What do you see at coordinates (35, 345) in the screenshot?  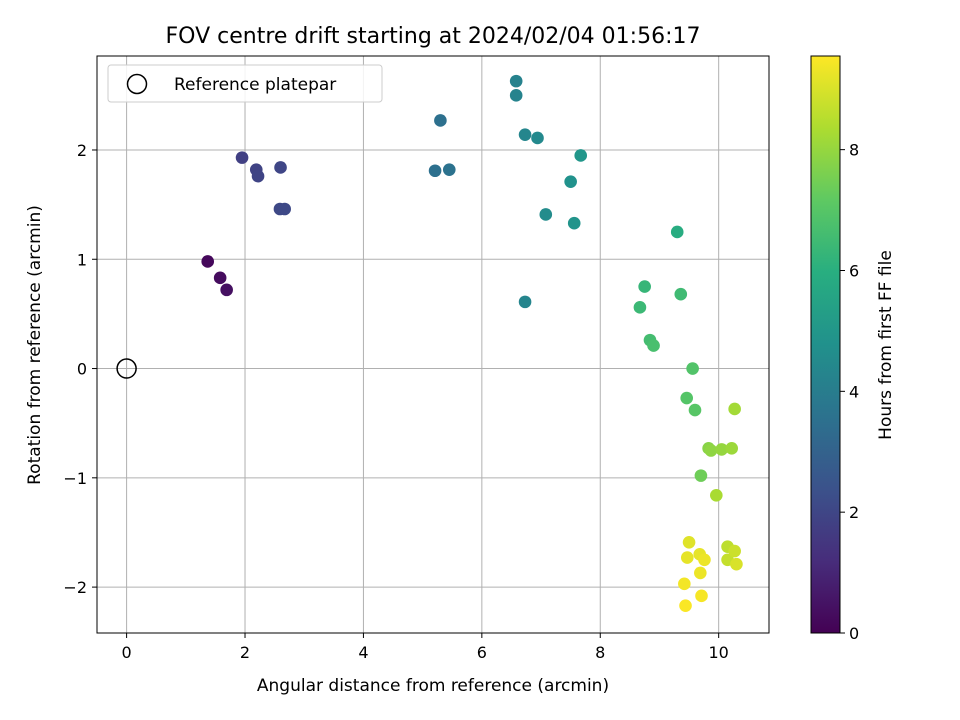 I see `y-axis-label: Rotation from reference (arcmin)` at bounding box center [35, 345].